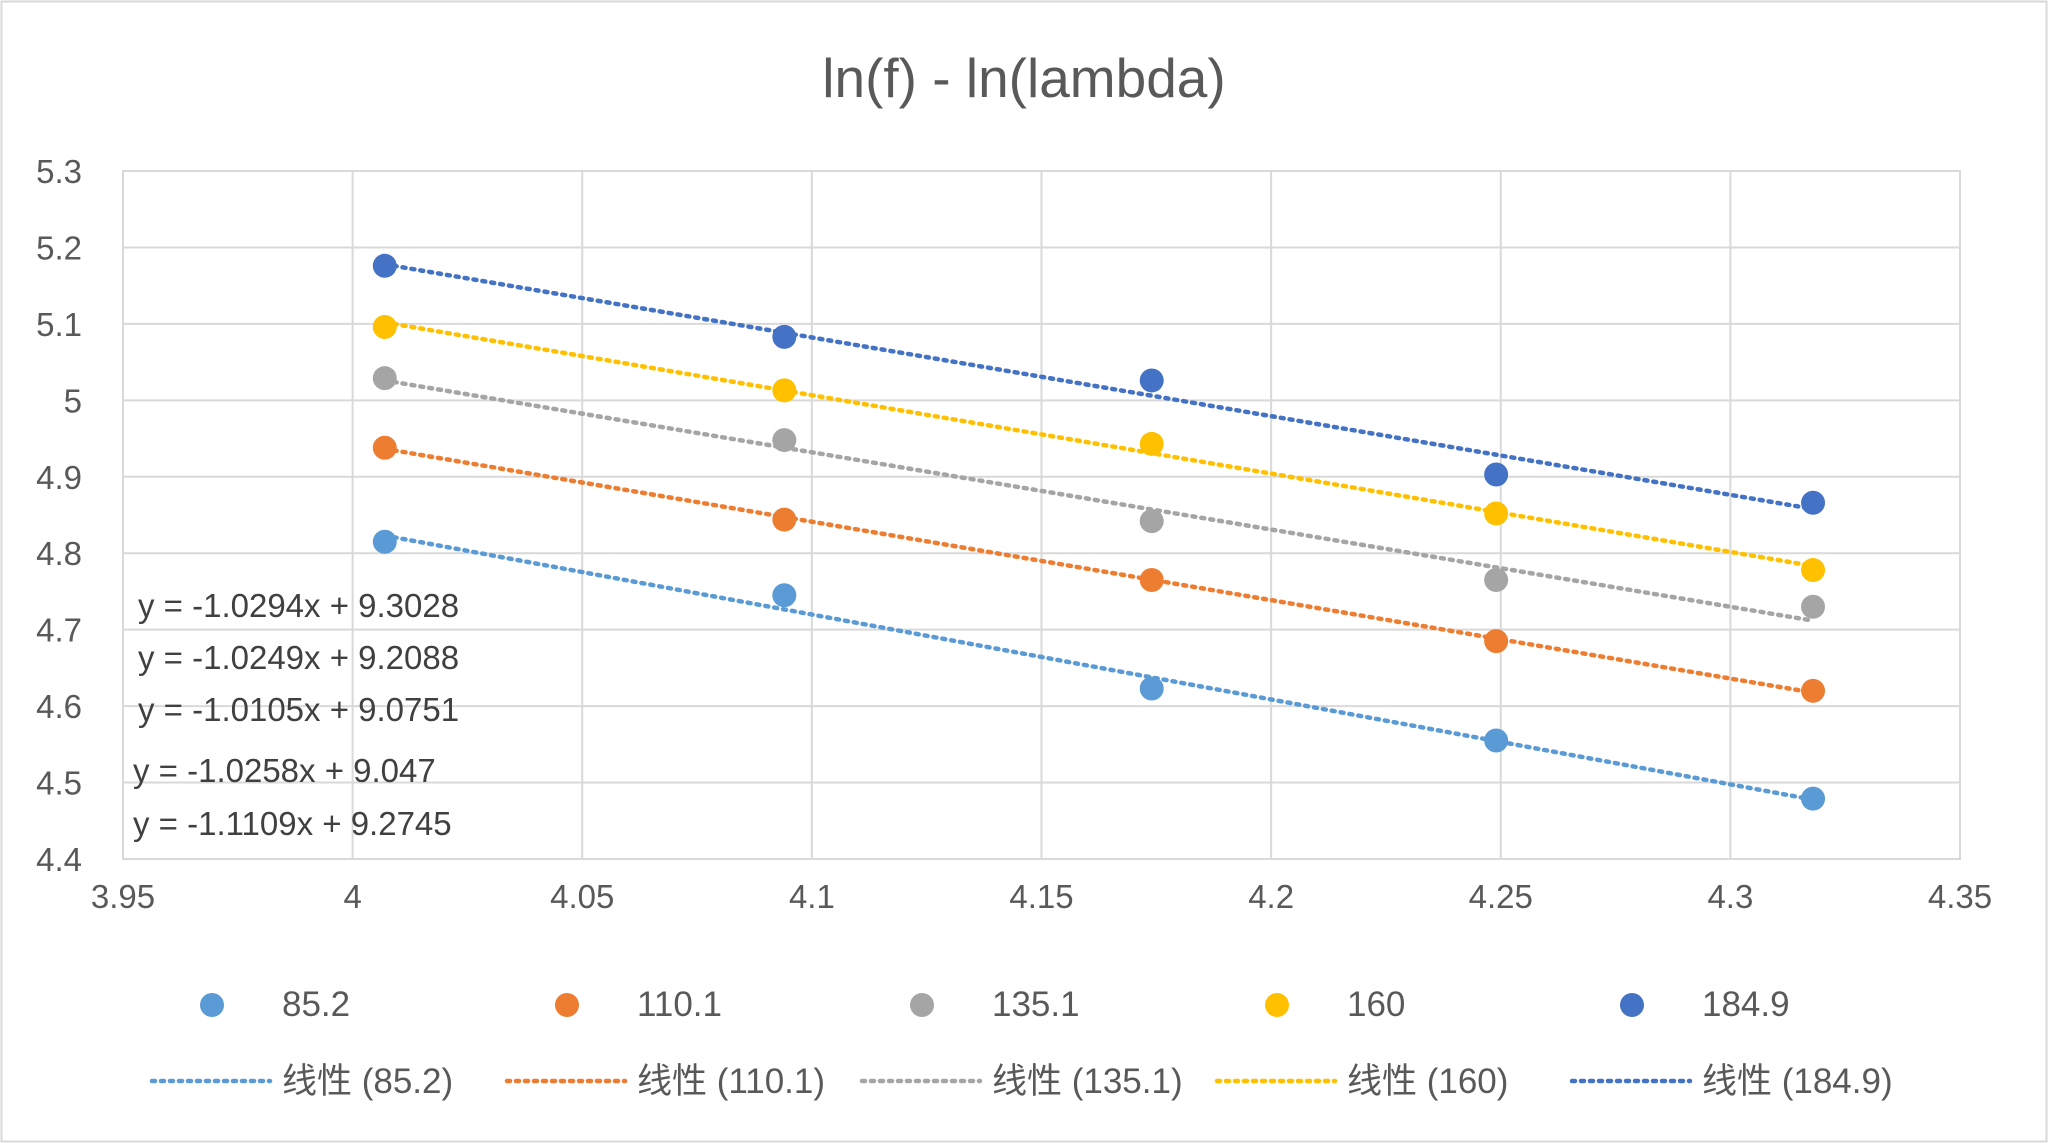  What do you see at coordinates (1501, 896) in the screenshot?
I see `x-tick-label: 4.25` at bounding box center [1501, 896].